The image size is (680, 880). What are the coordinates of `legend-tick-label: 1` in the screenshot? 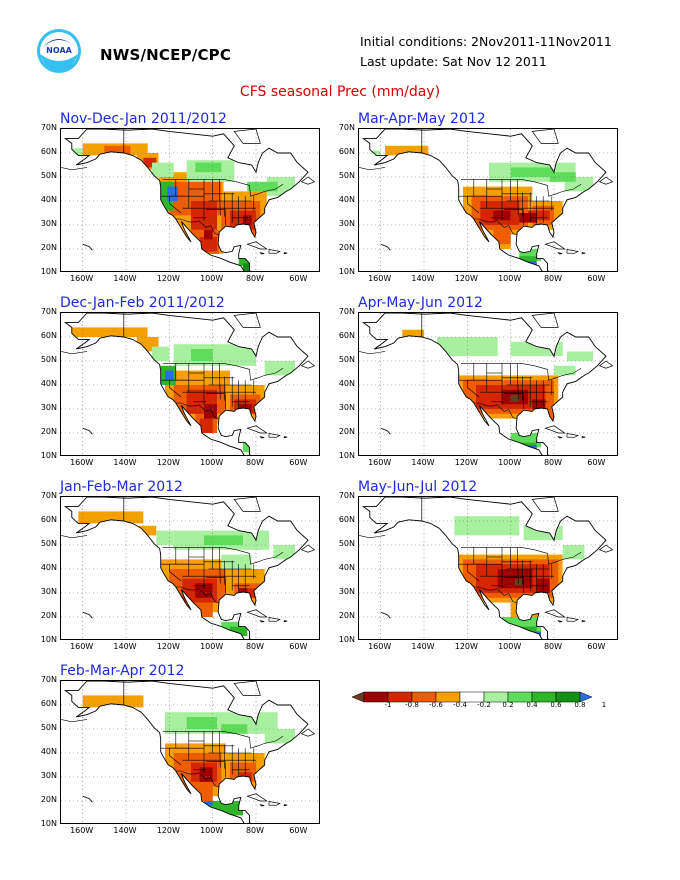 It's located at (604, 705).